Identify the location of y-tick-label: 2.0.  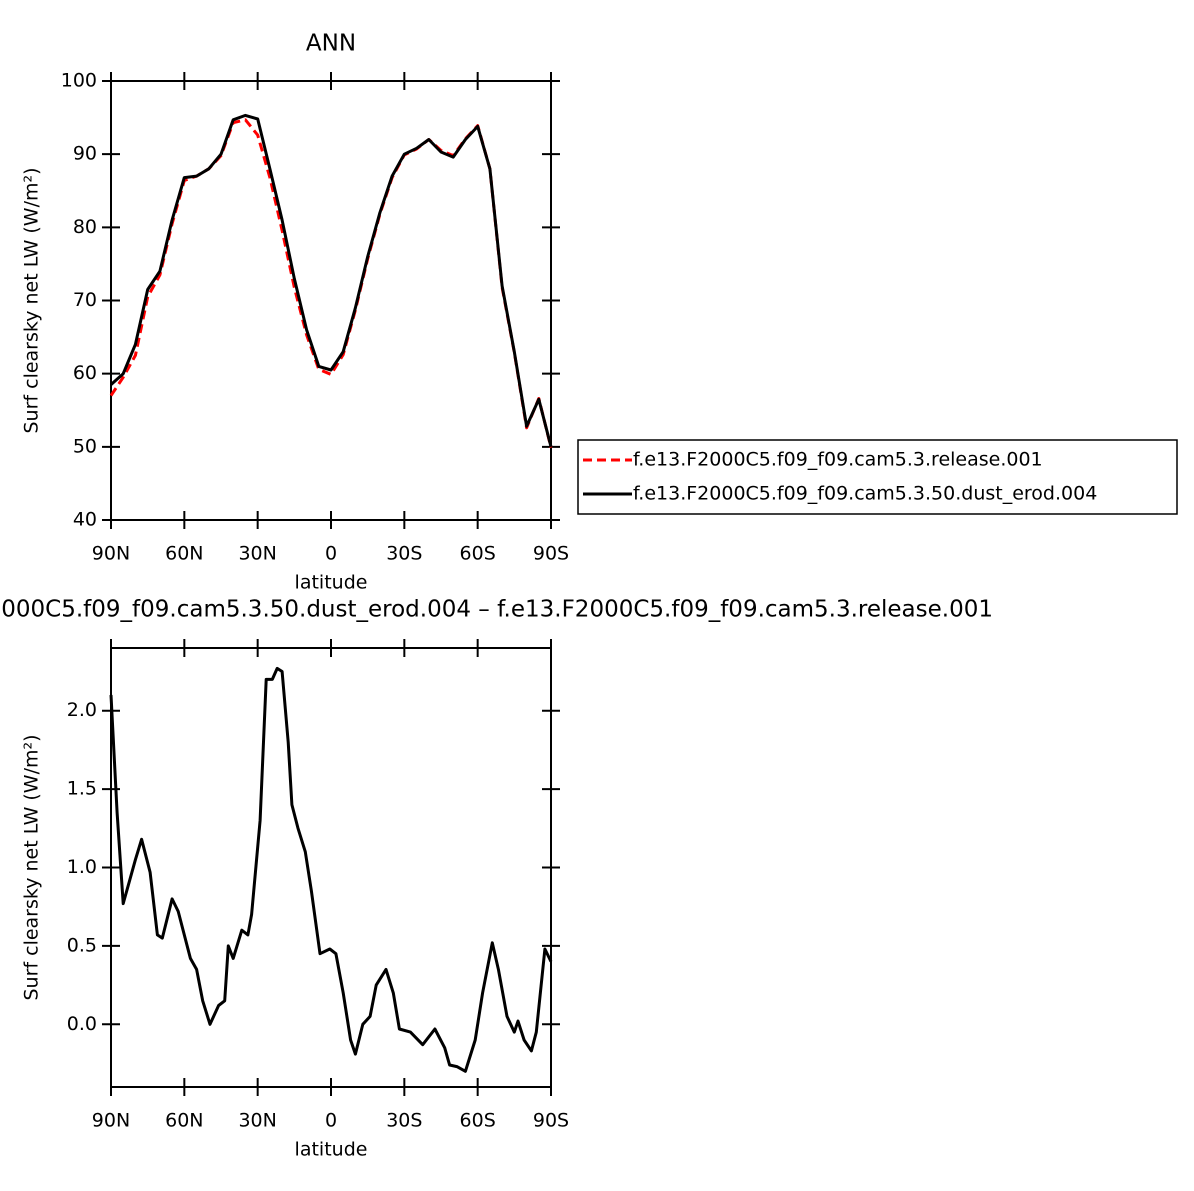
(82, 710).